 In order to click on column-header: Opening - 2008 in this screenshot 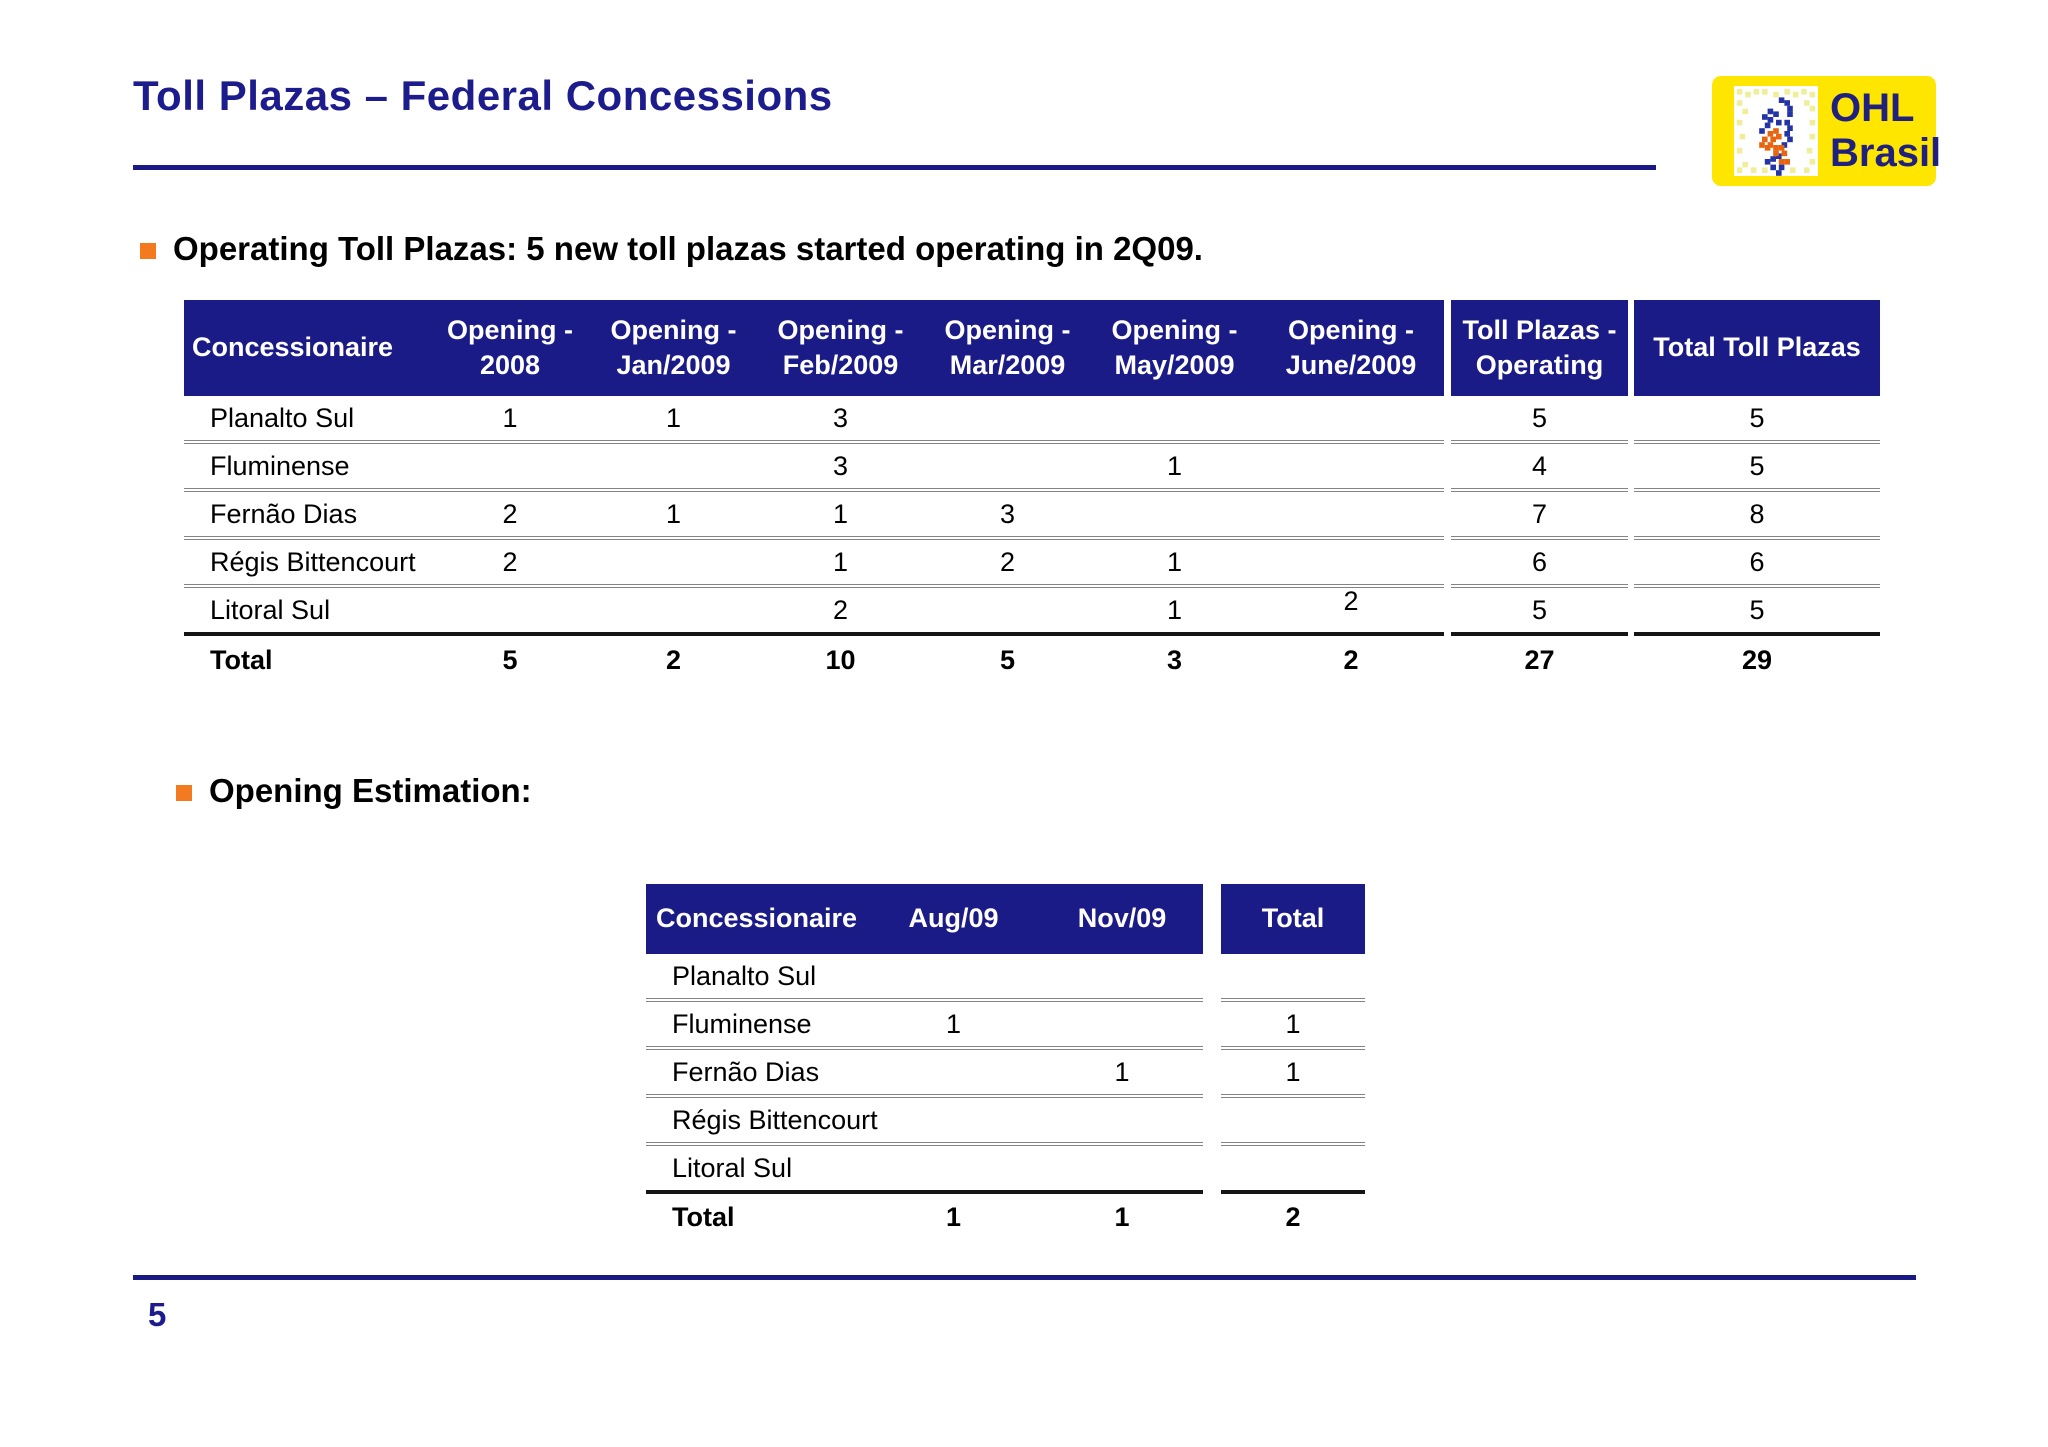, I will do `click(510, 347)`.